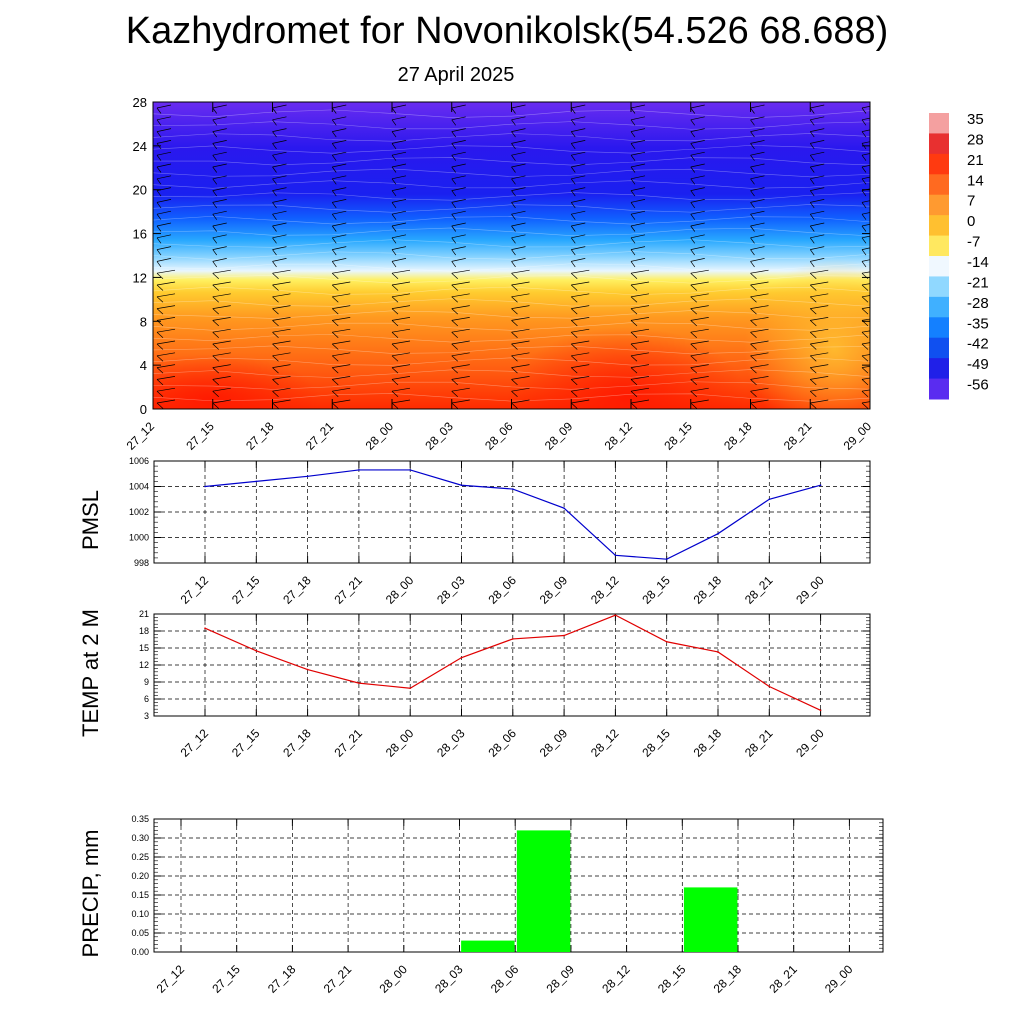 The height and width of the screenshot is (1024, 1024). Describe the element at coordinates (143, 365) in the screenshot. I see `y-tick-label: 4` at that location.